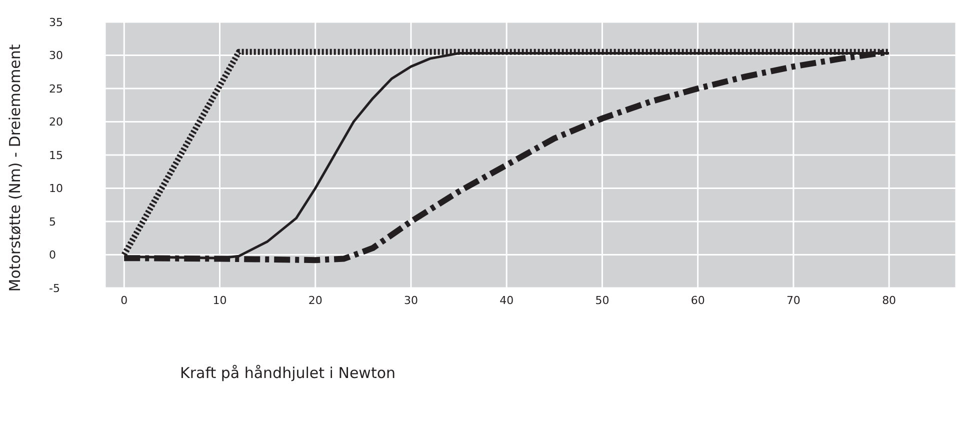  I want to click on x-axis-title: Kraft på håndhjulet i Newton, so click(288, 373).